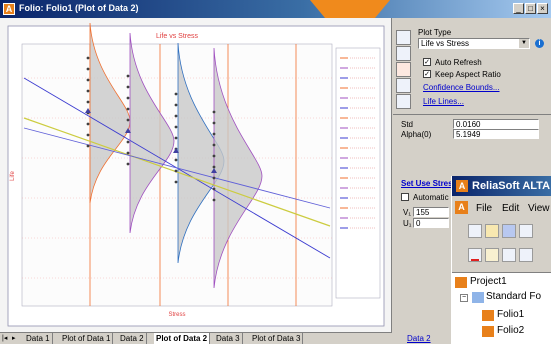 Image resolution: width=551 pixels, height=344 pixels. Describe the element at coordinates (475, 255) in the screenshot. I see `font-color-icon` at that location.